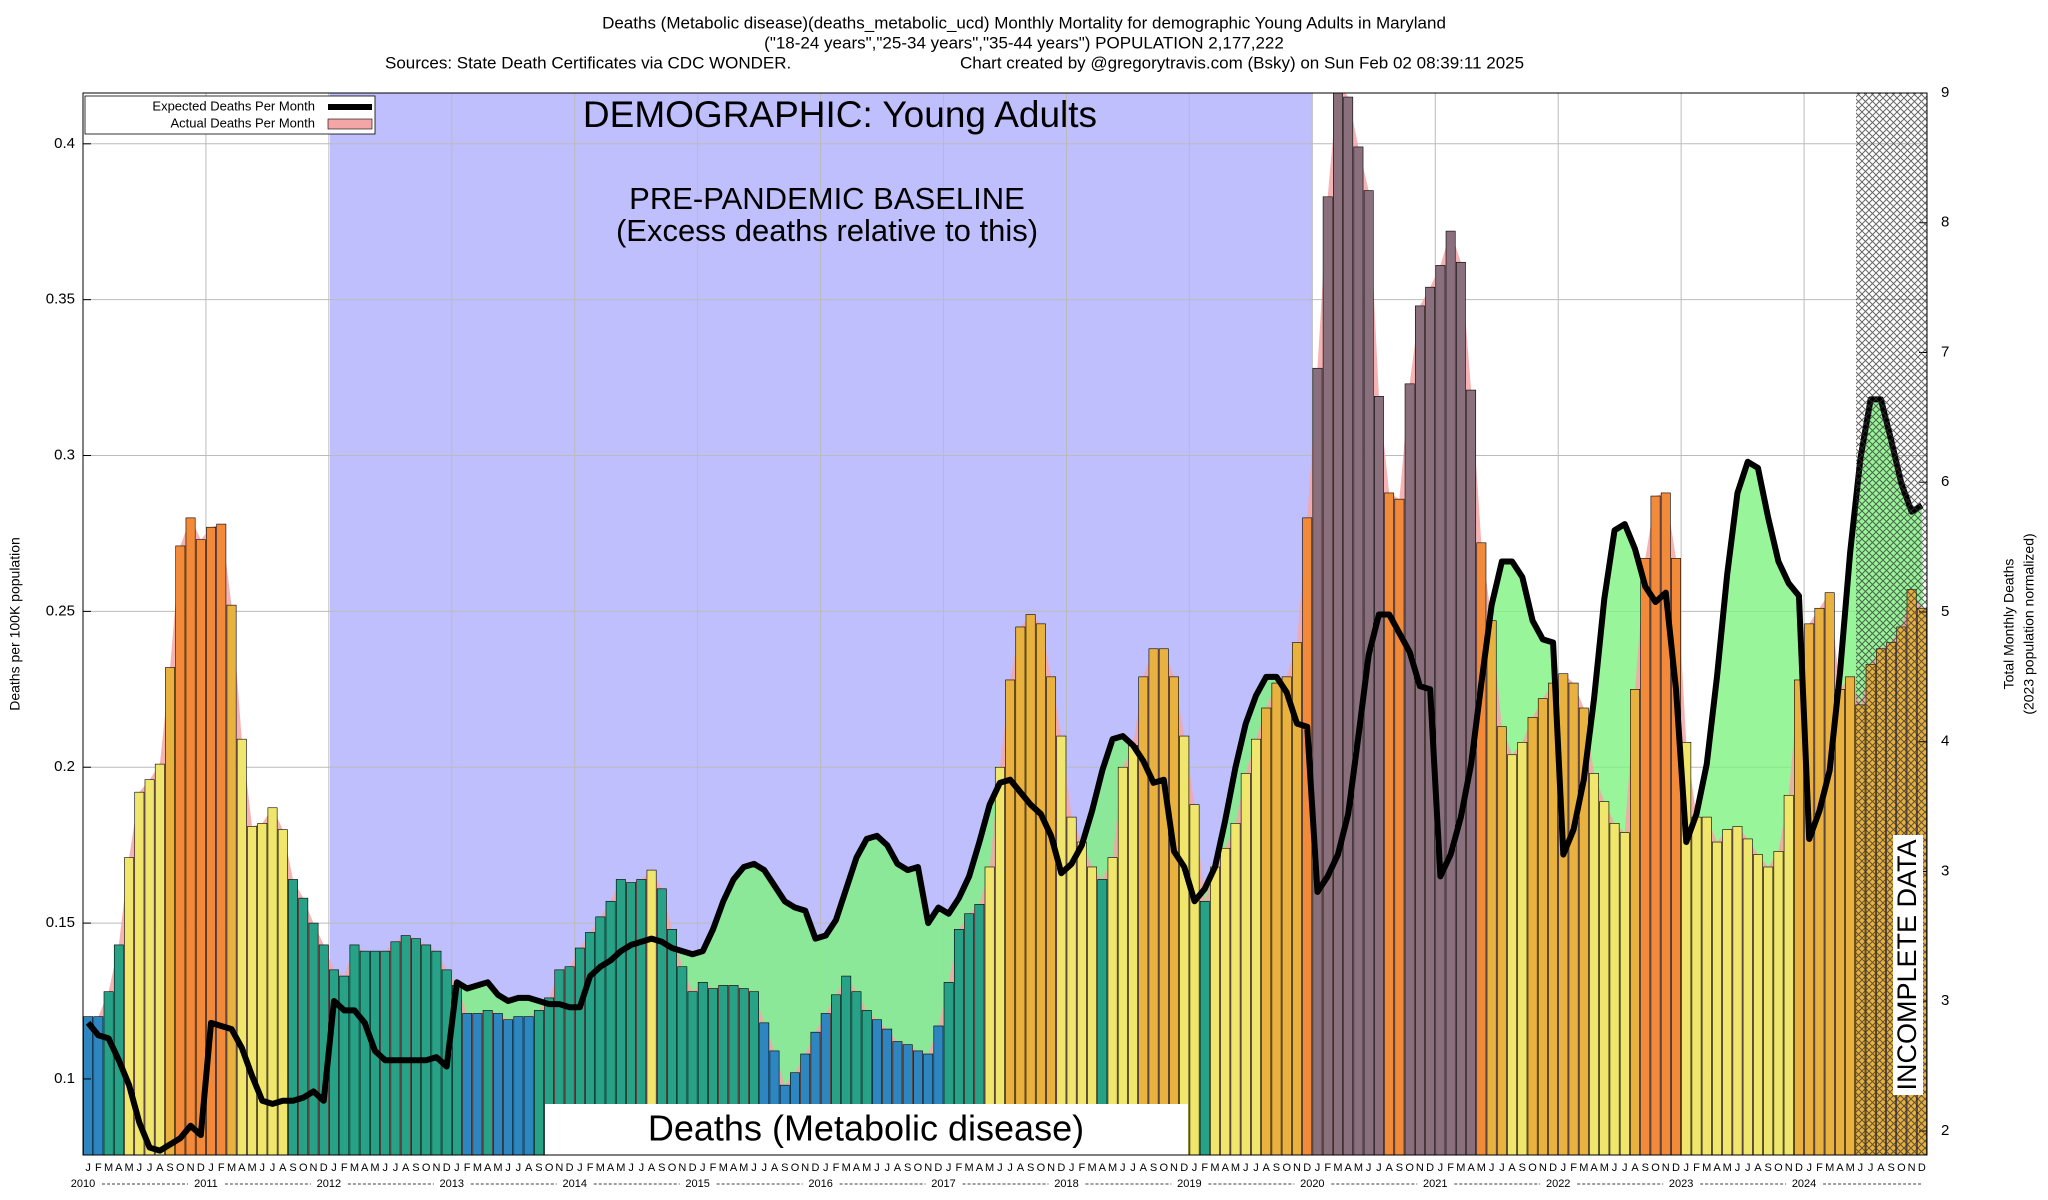 The height and width of the screenshot is (1200, 2048). Describe the element at coordinates (840, 114) in the screenshot. I see `demographic-label: DEMOGRAPHIC: Young Adults` at that location.